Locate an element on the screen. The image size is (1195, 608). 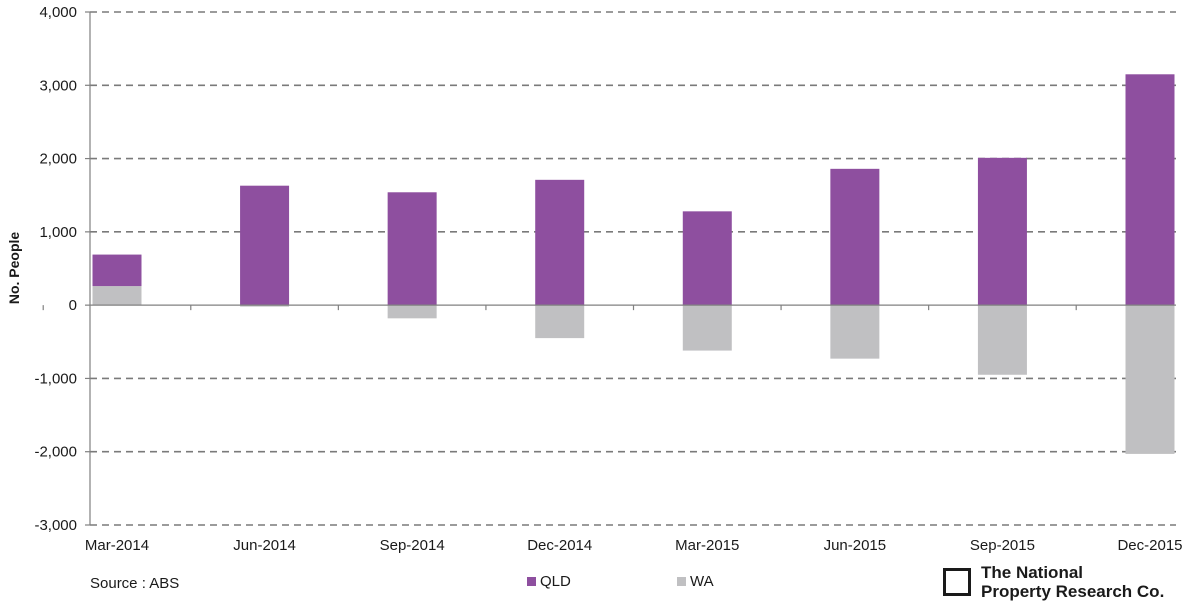
bar-wa-dec-2015 is located at coordinates (1150, 379).